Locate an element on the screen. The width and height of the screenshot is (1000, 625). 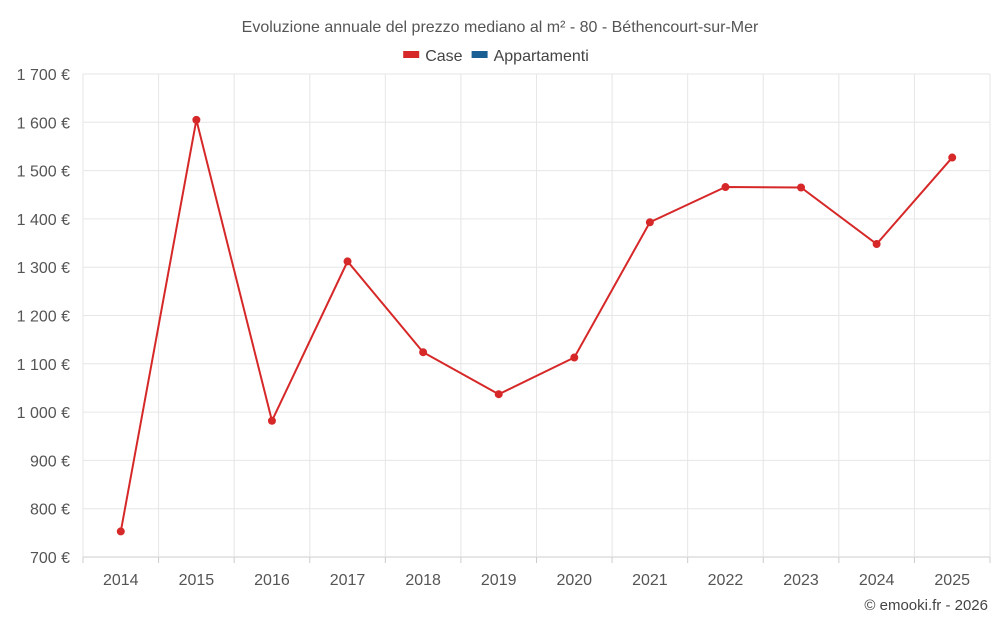
y-tick-label: 1 200 € is located at coordinates (43, 317).